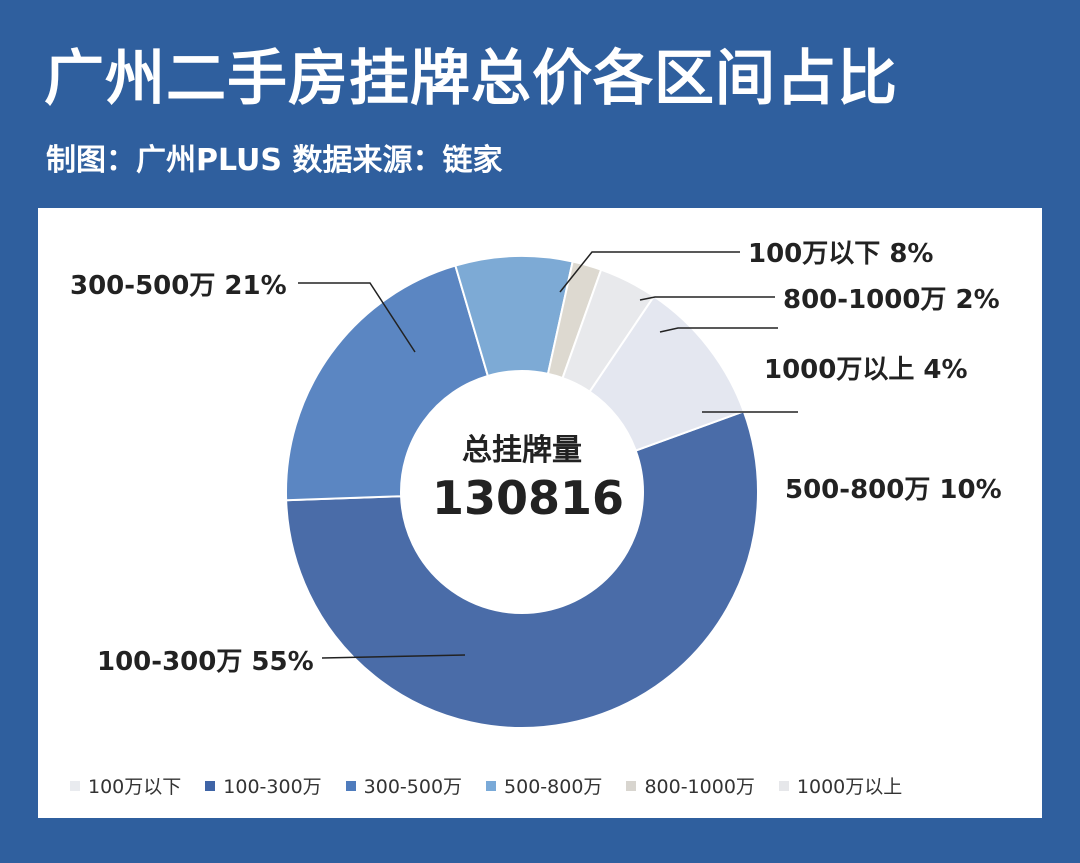 The width and height of the screenshot is (1080, 863). What do you see at coordinates (891, 300) in the screenshot?
I see `data-label-800-1000: 800-1000万 2%` at bounding box center [891, 300].